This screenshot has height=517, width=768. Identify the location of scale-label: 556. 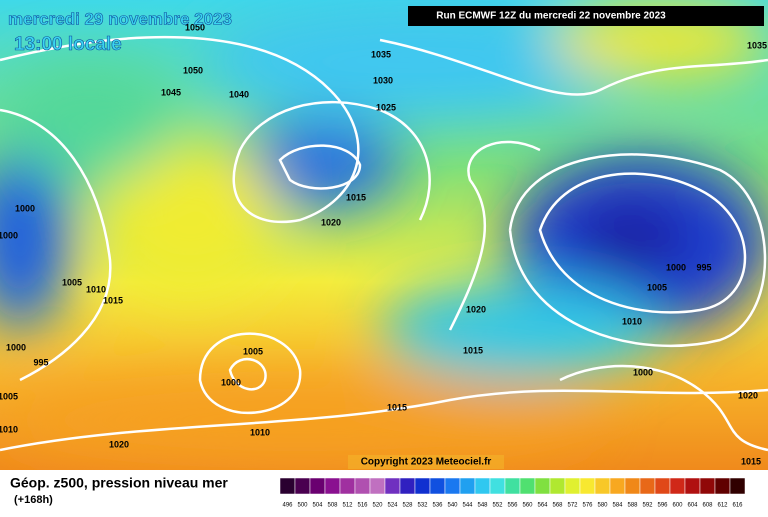
(512, 506).